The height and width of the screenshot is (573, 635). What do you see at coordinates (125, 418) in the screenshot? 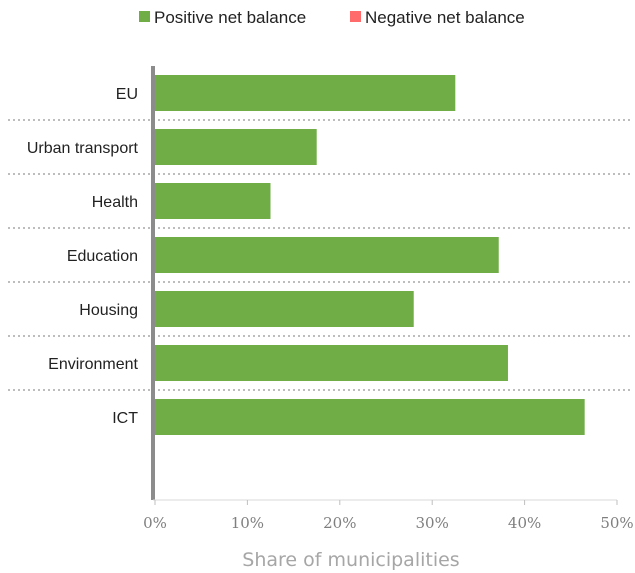
I see `category-label: ICT` at bounding box center [125, 418].